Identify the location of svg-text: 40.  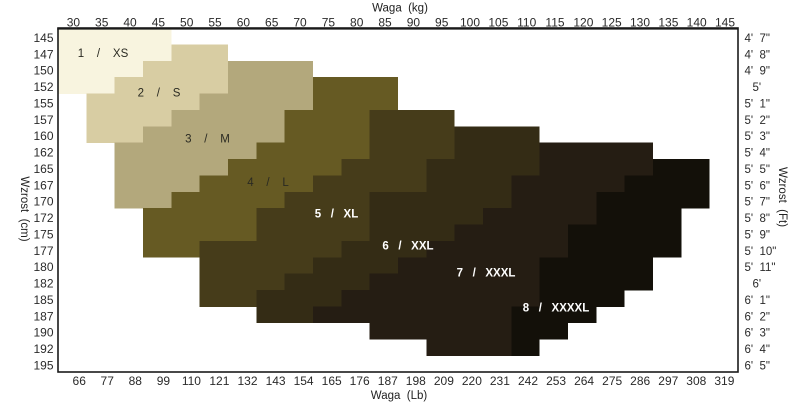
(130, 22).